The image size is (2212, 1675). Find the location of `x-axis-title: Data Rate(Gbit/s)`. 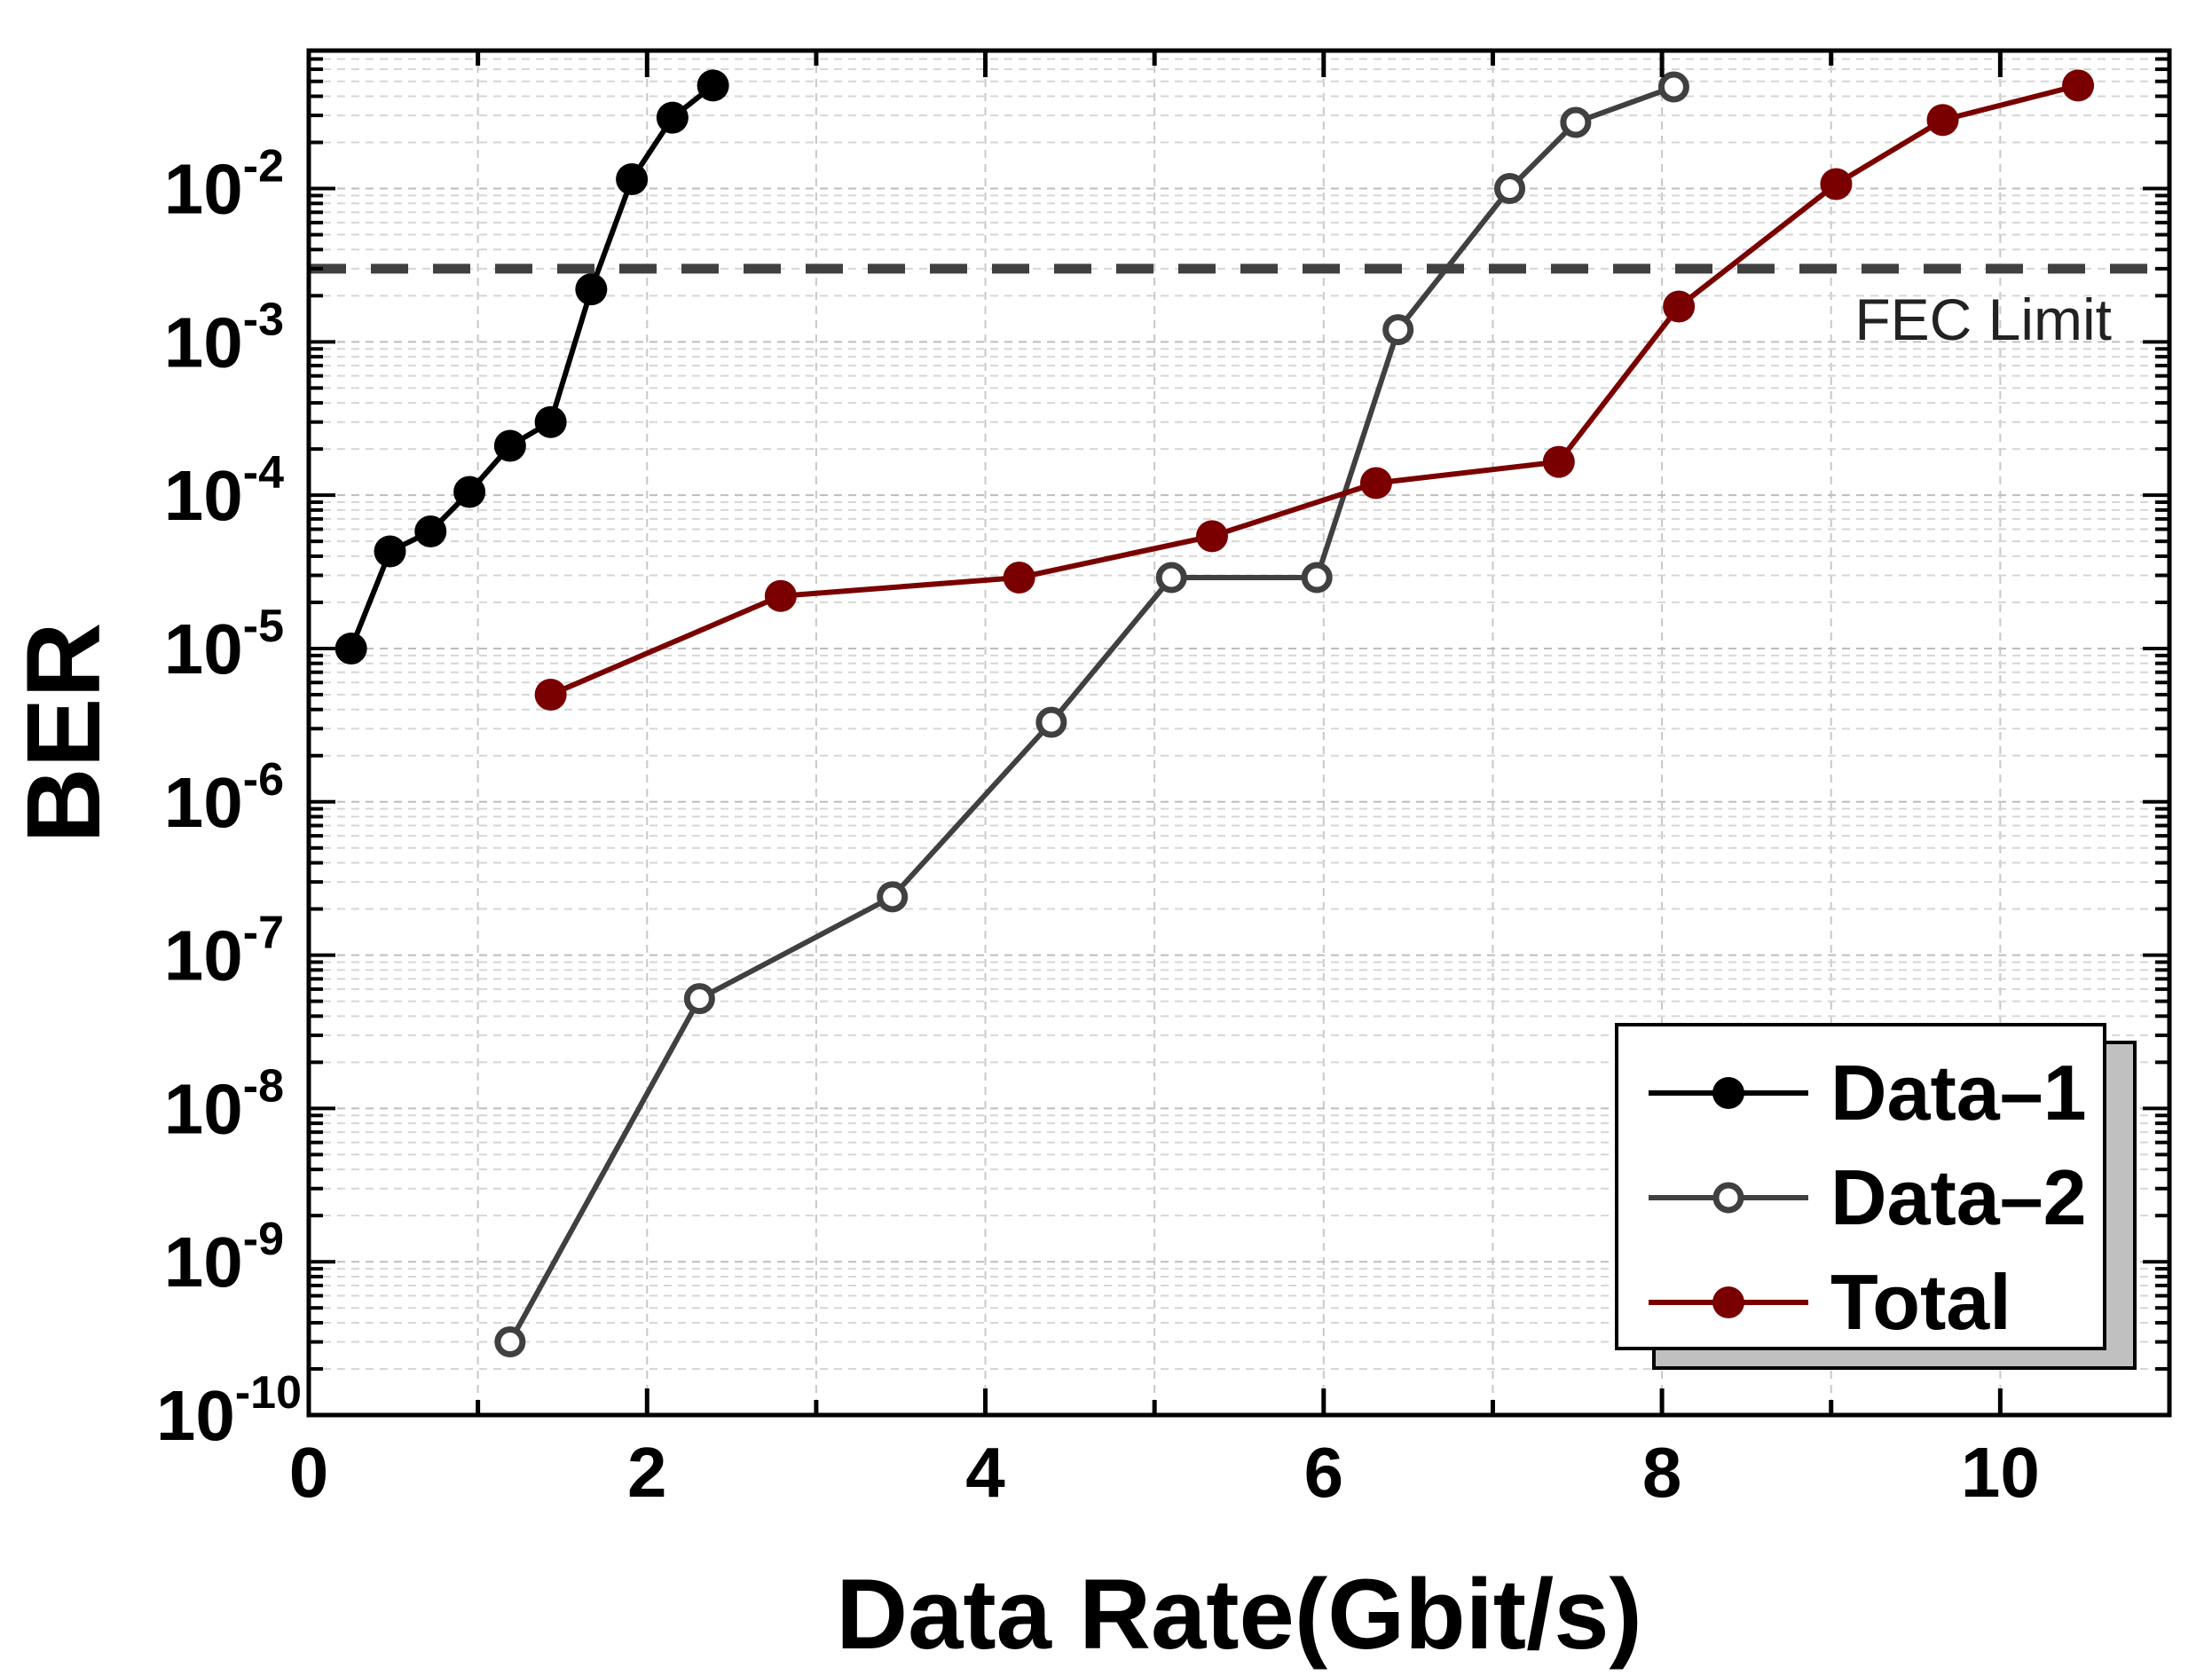

x-axis-title: Data Rate(Gbit/s) is located at coordinates (1239, 1614).